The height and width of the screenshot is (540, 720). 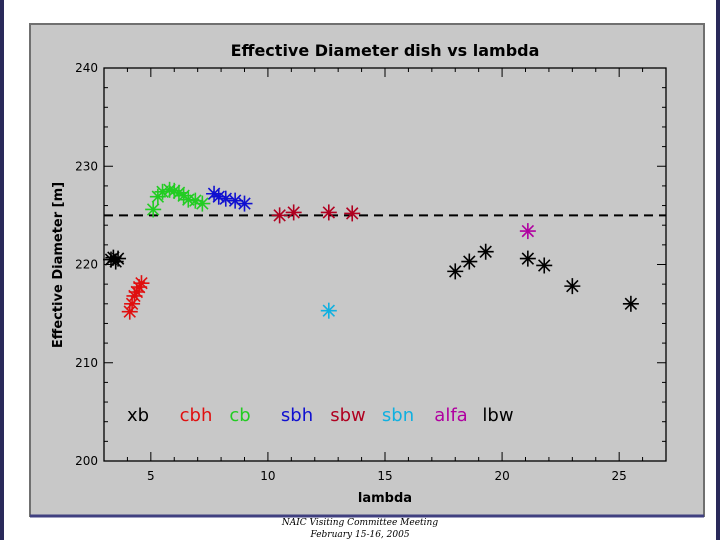 I want to click on legend-label-alfa: alfa, so click(x=450, y=415).